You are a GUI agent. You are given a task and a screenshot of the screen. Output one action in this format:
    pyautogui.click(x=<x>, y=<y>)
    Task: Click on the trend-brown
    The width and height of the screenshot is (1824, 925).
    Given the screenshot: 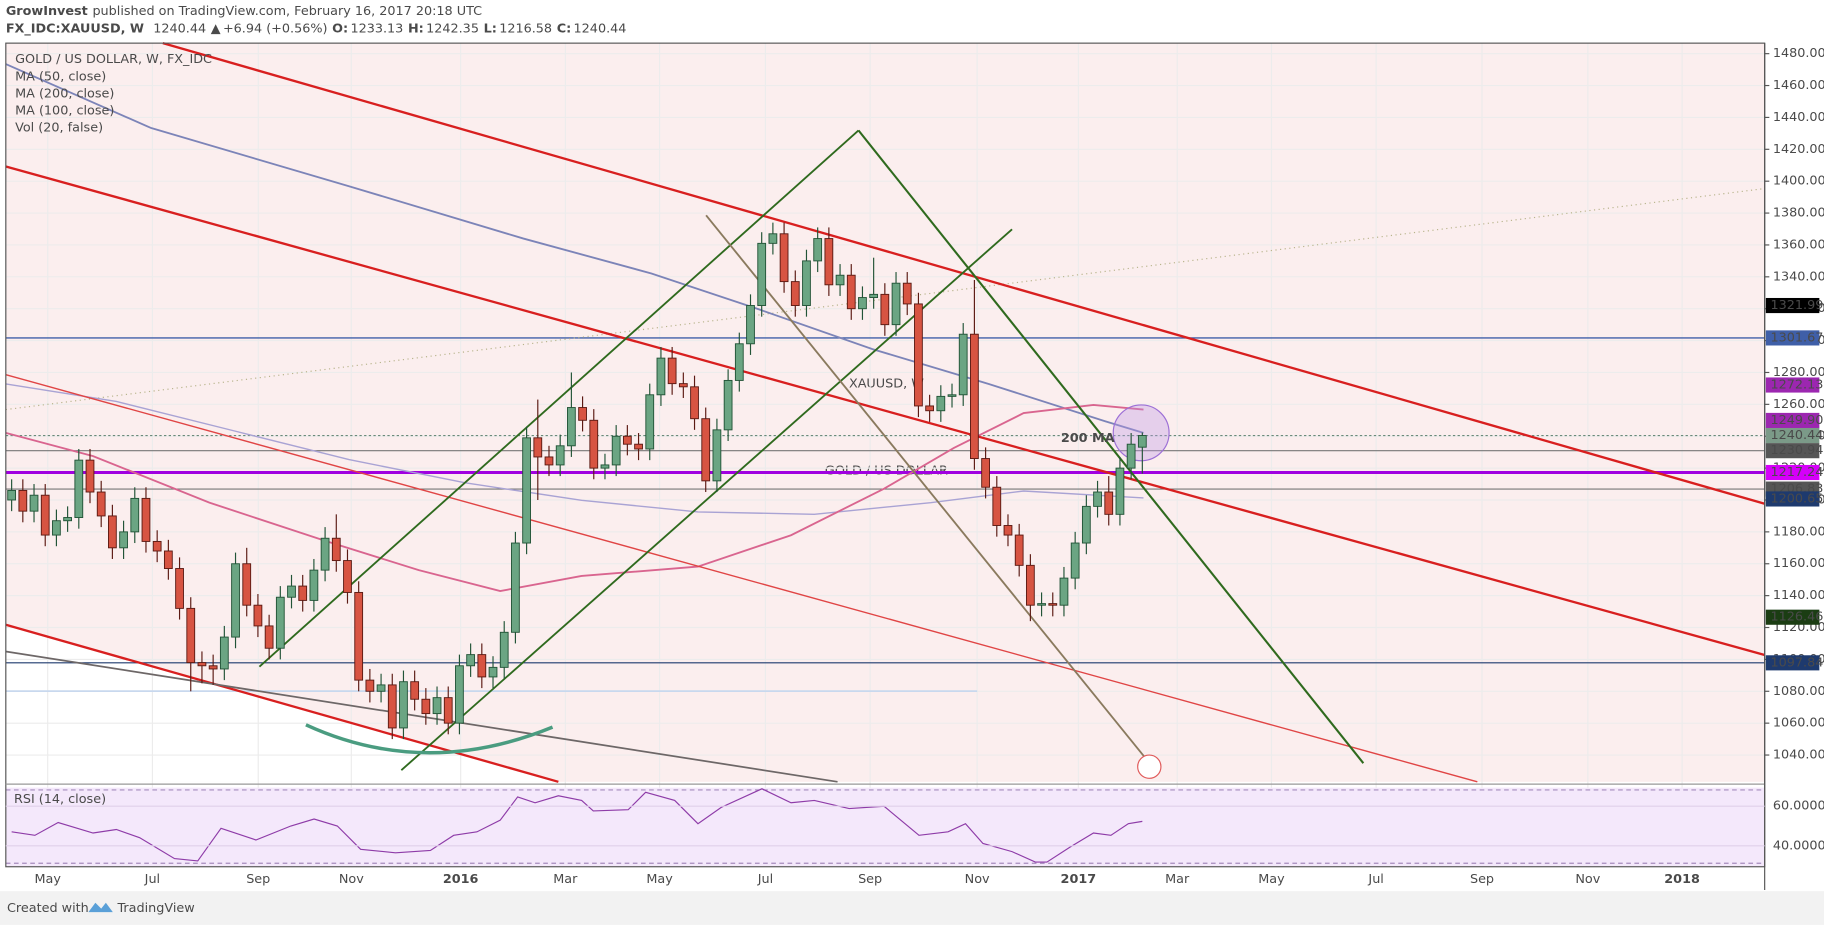 What is the action you would take?
    pyautogui.click(x=926, y=487)
    